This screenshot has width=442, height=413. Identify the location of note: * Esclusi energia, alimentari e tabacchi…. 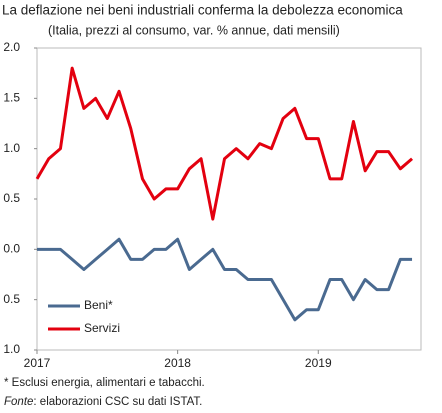
(104, 383).